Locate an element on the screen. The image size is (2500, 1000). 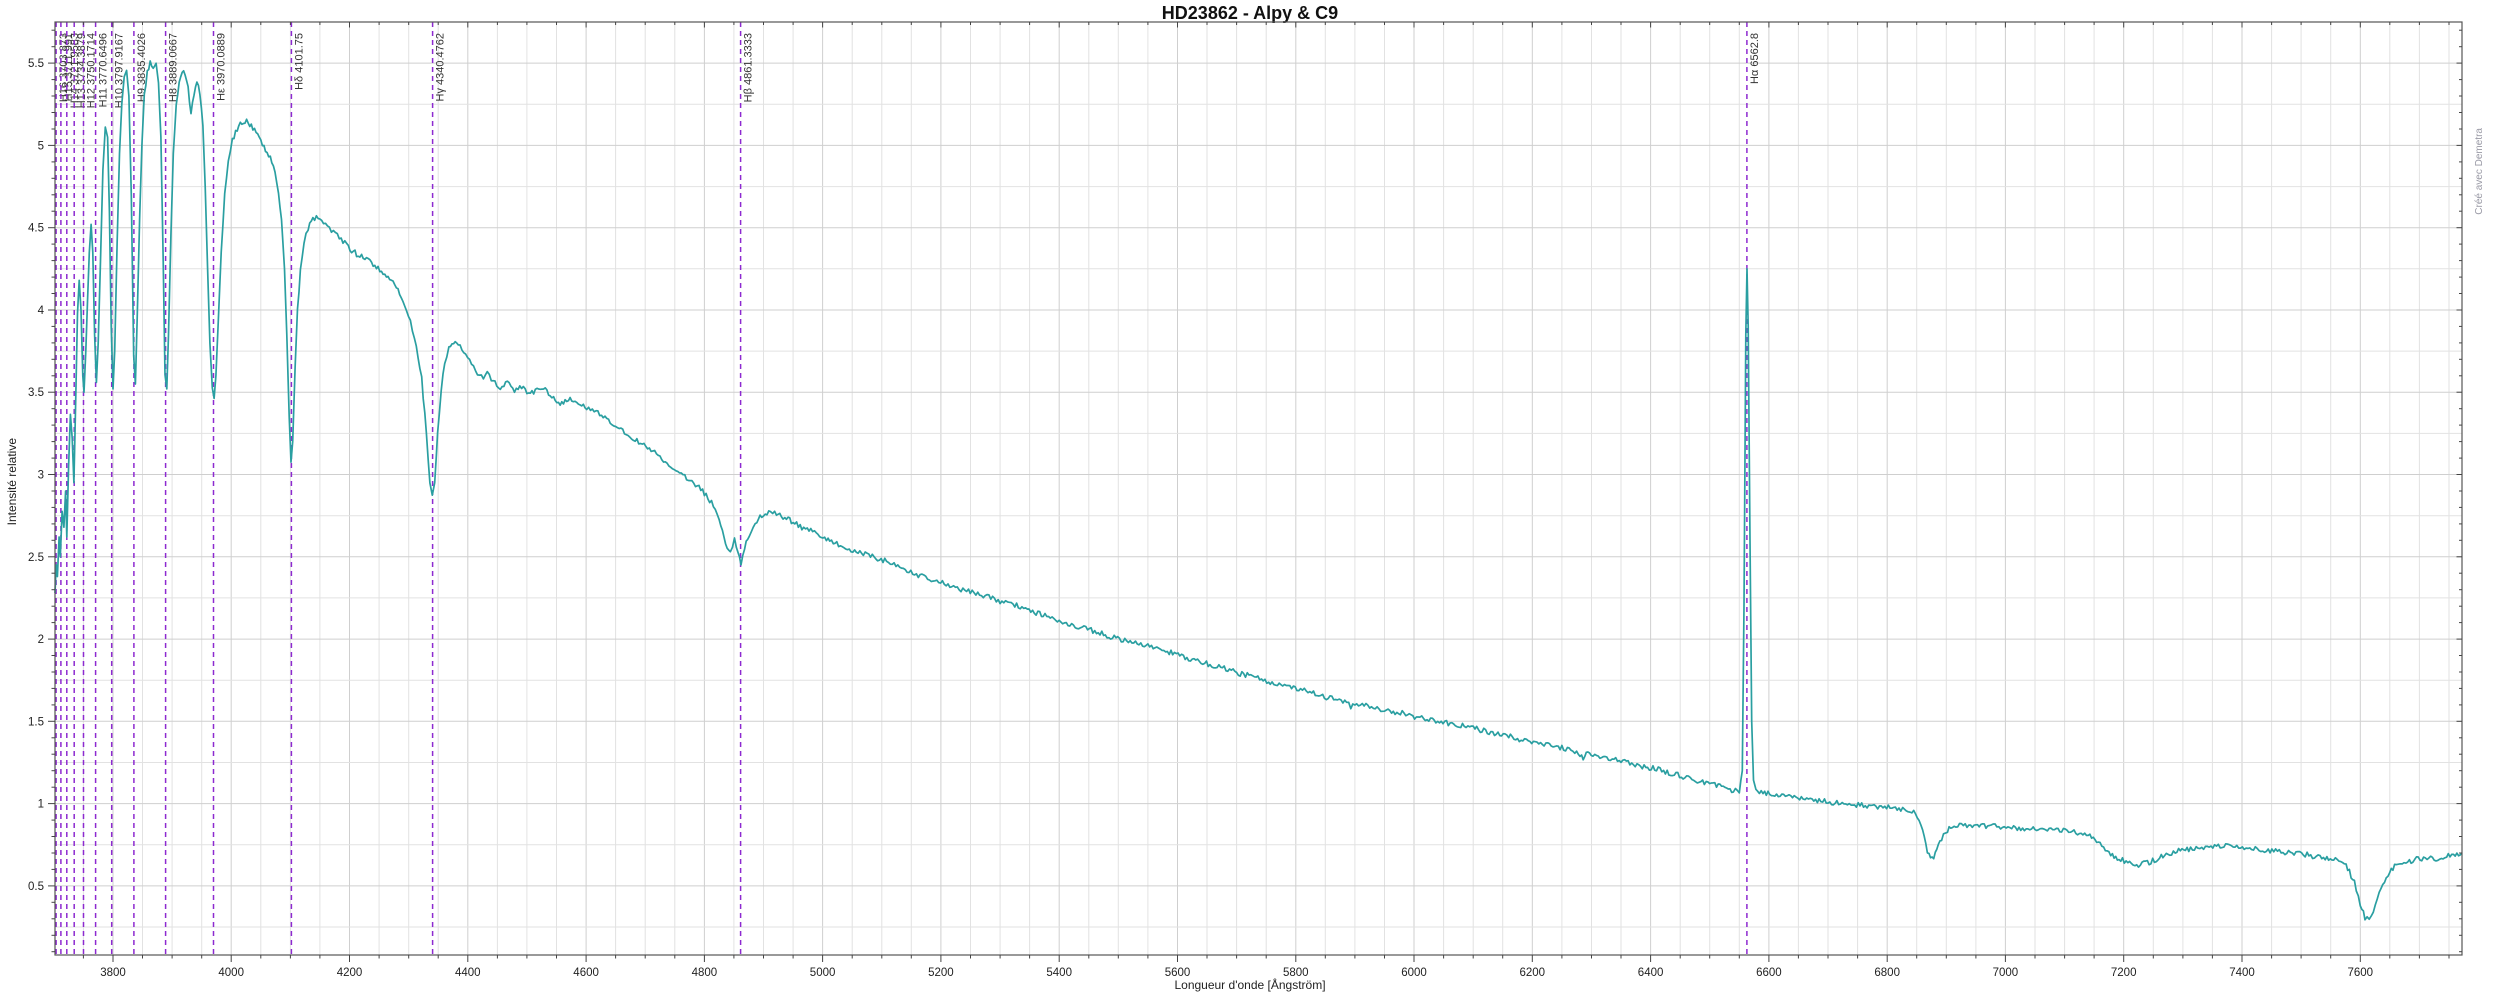
spectral-line-hepsilon: Hε 3970.0889 is located at coordinates (220, 488).